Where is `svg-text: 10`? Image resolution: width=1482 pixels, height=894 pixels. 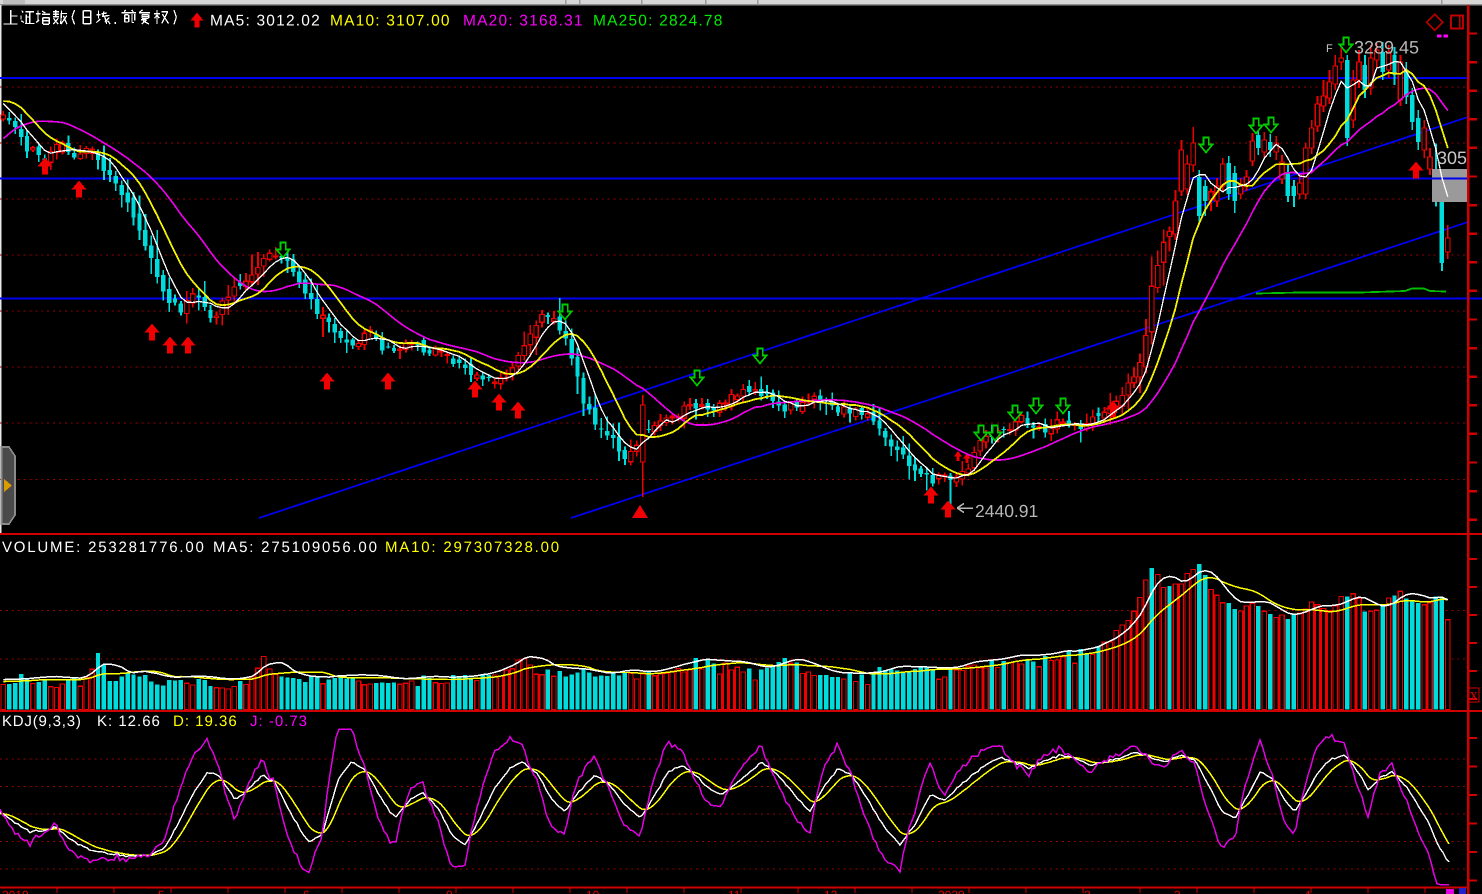 svg-text: 10 is located at coordinates (593, 891).